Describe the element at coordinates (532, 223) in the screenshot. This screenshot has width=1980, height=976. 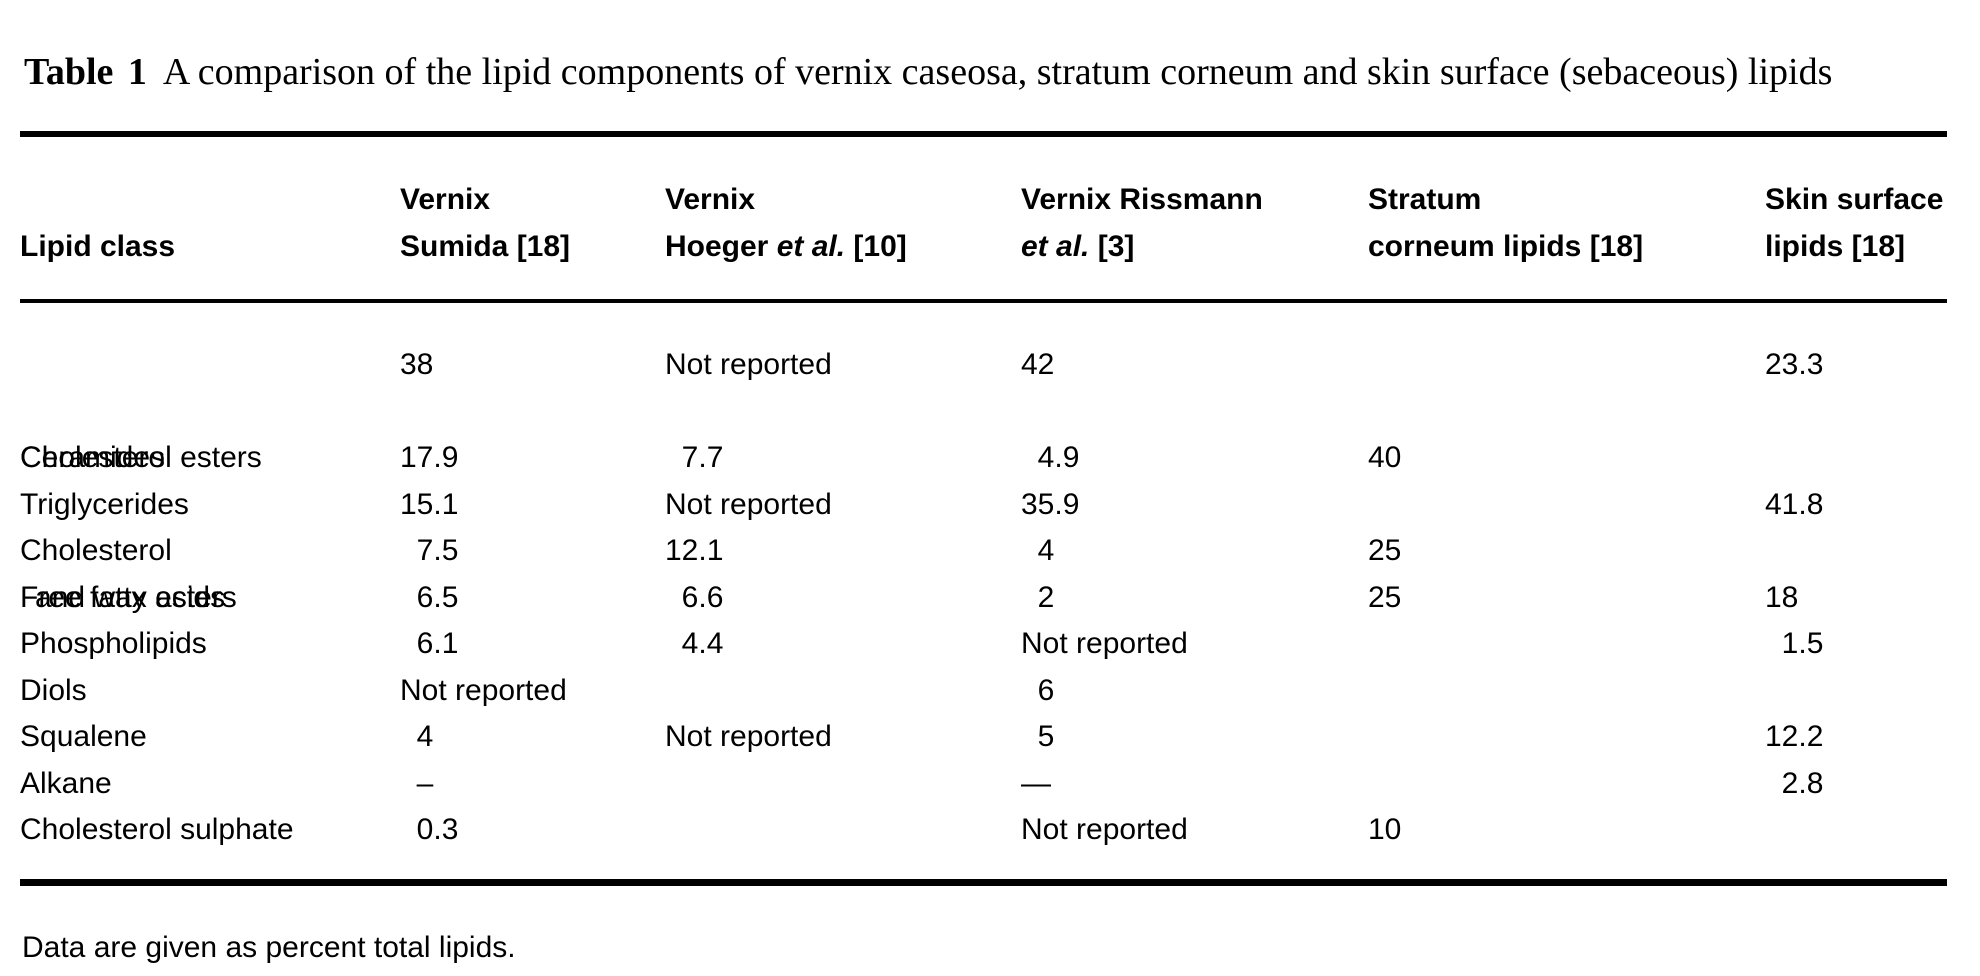
I see `header-vernix-sumida: Vernix Sumida [18]` at that location.